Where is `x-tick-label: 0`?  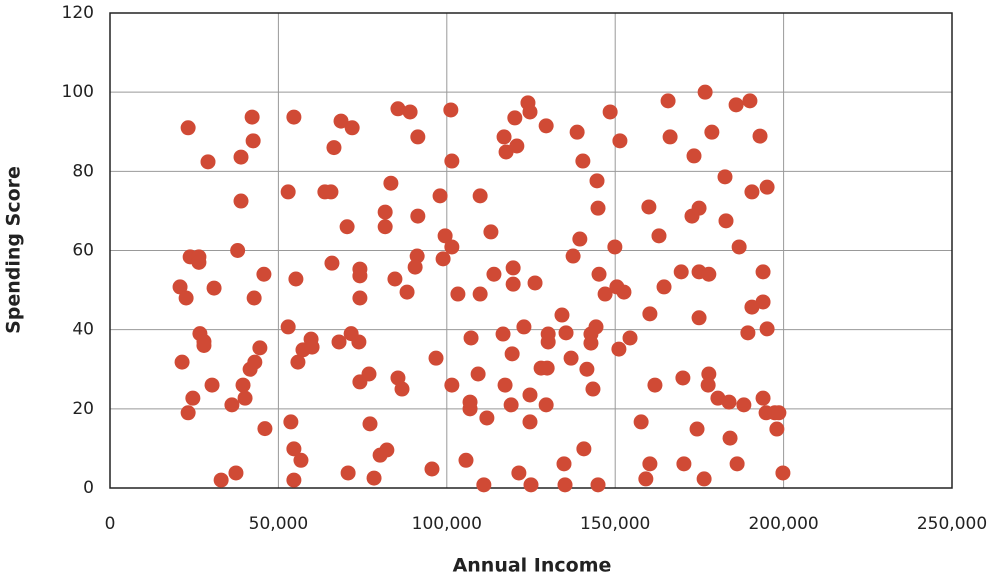
x-tick-label: 0 is located at coordinates (110, 524).